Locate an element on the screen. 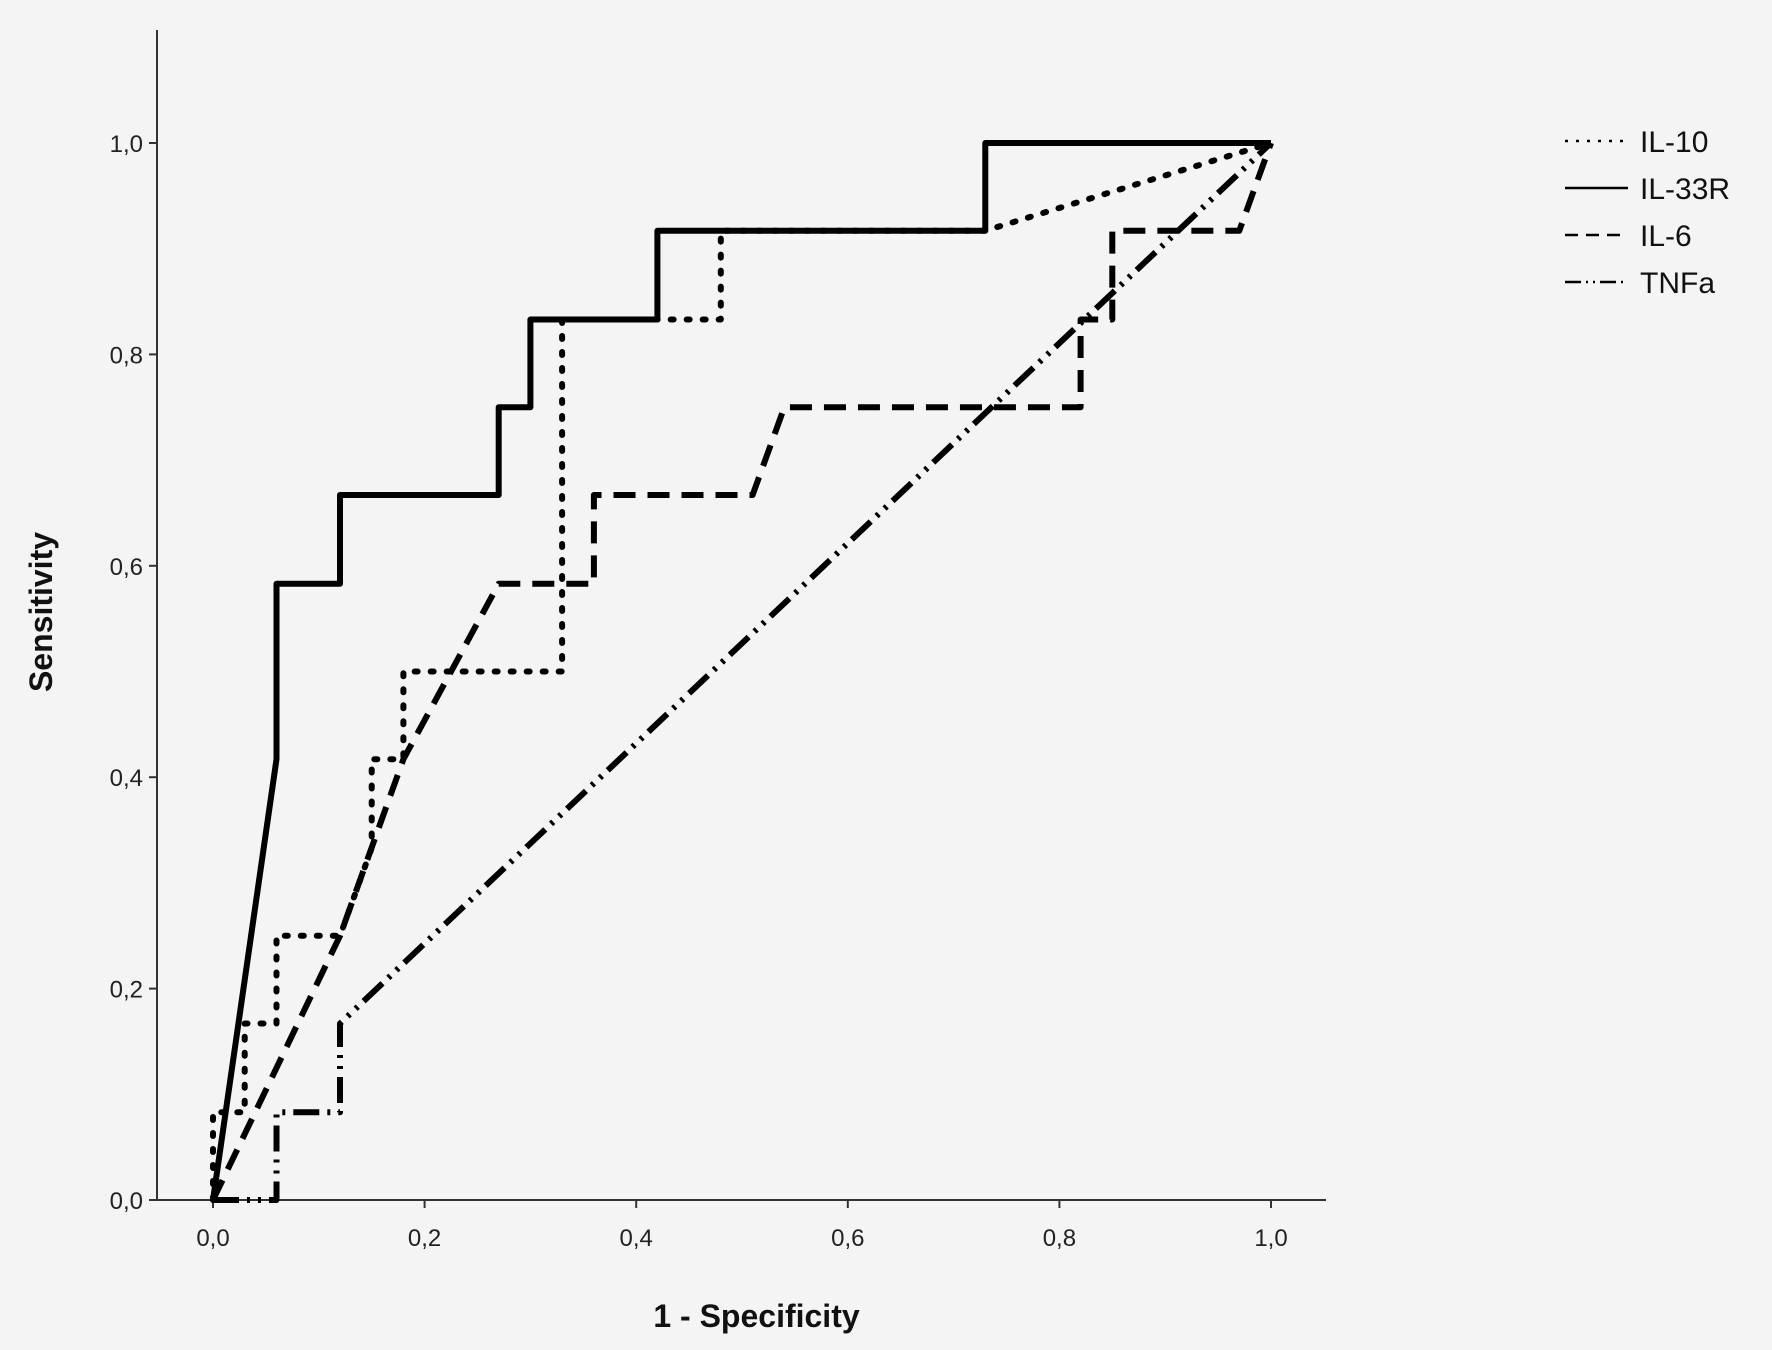  y-tick-label: 0,2 is located at coordinates (126, 990).